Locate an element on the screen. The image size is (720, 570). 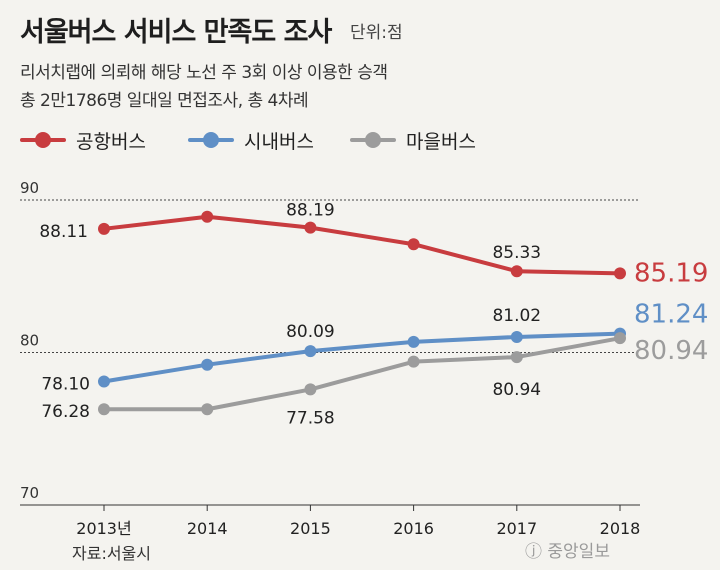
data-label-s1-2: 80.09 is located at coordinates (310, 332).